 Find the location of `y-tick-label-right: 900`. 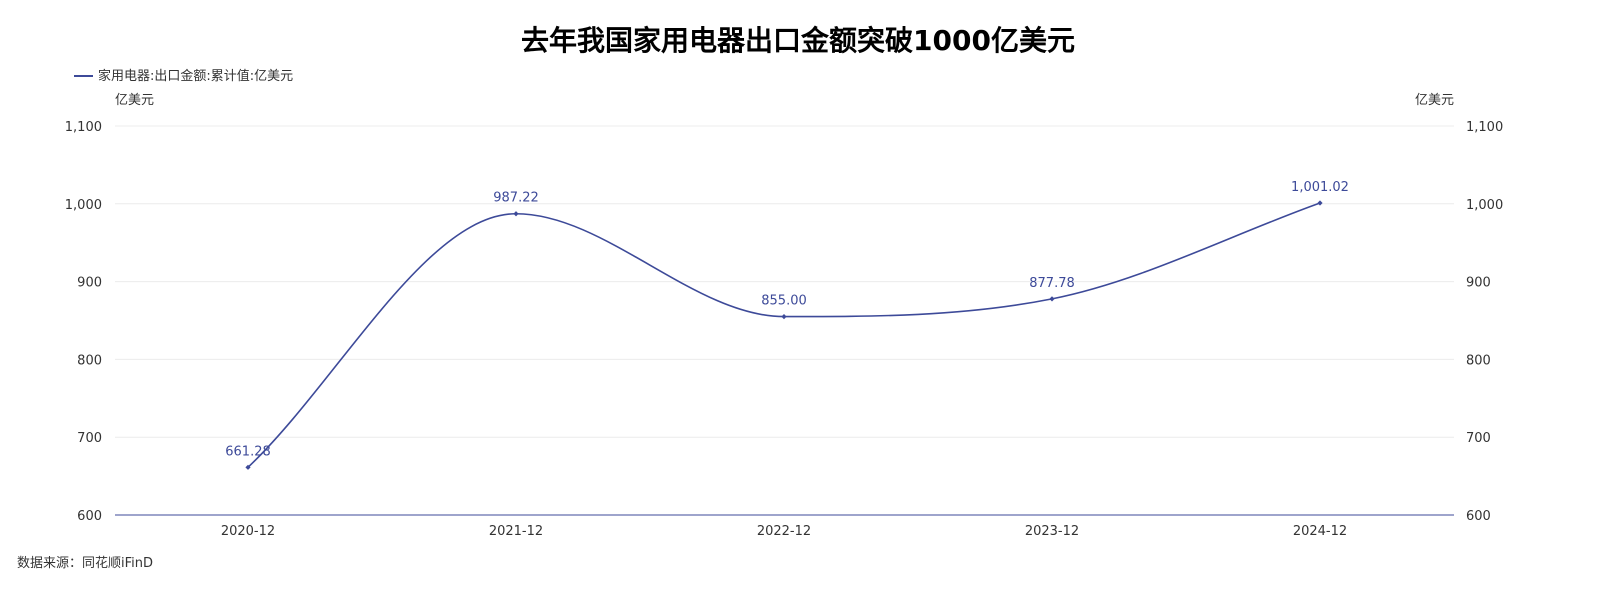

y-tick-label-right: 900 is located at coordinates (1478, 283).